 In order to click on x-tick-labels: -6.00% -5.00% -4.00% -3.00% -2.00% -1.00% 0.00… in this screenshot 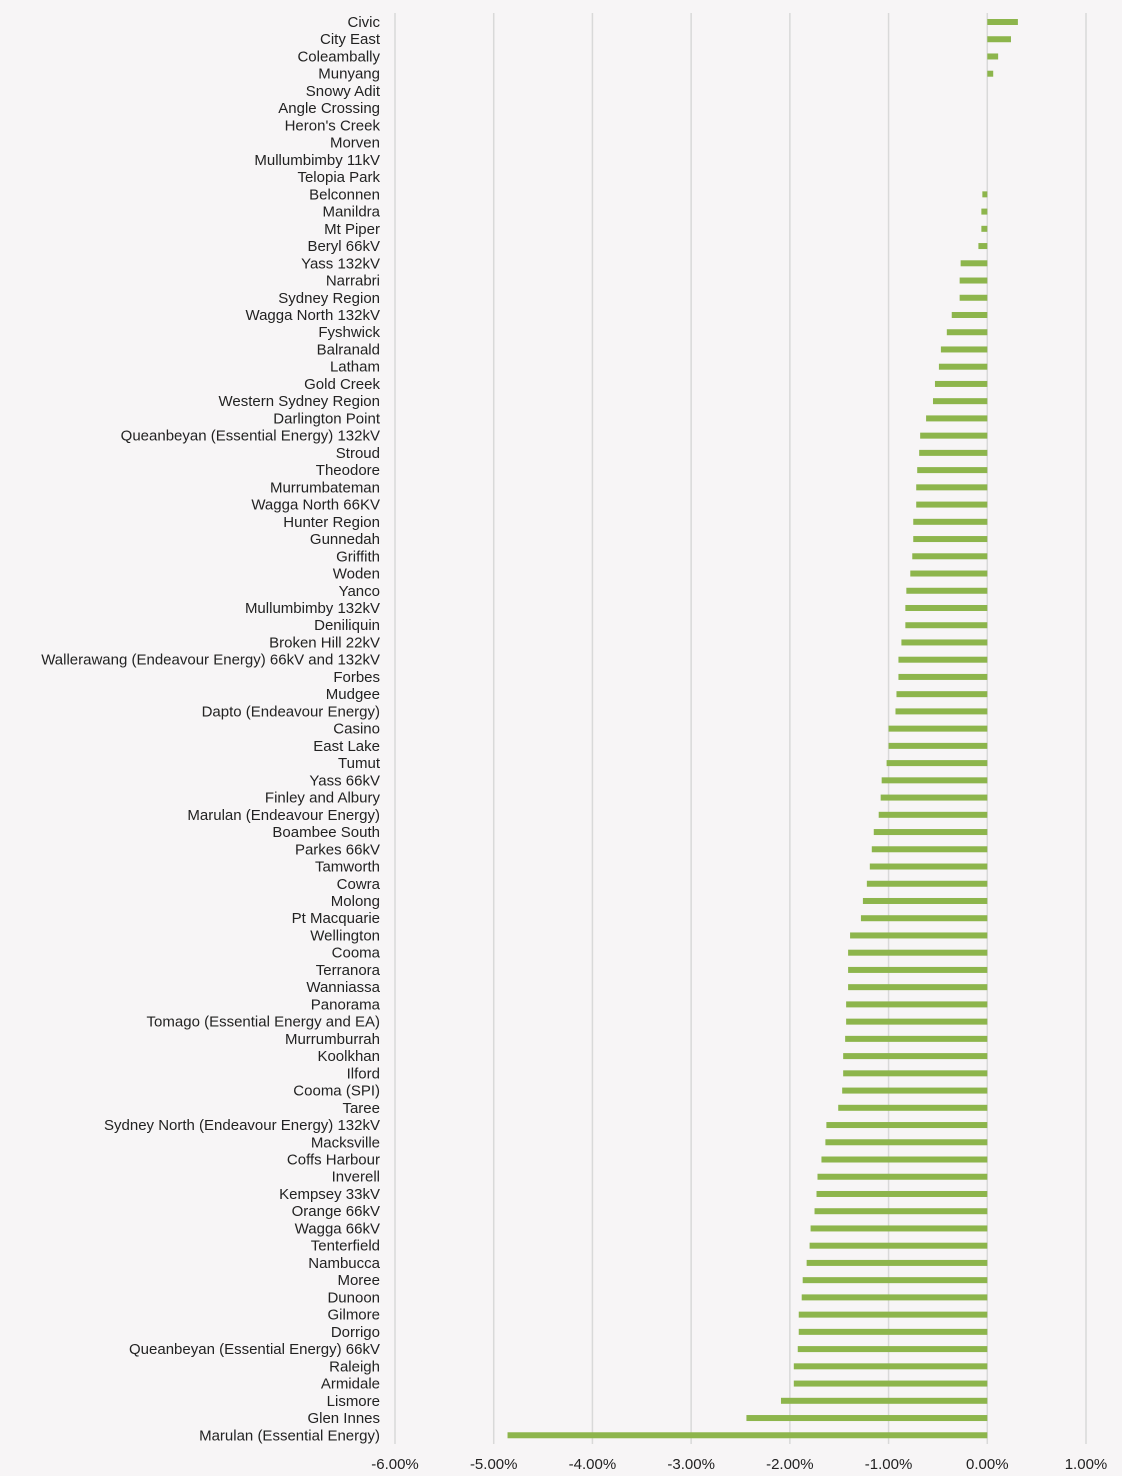, I will do `click(739, 1464)`.